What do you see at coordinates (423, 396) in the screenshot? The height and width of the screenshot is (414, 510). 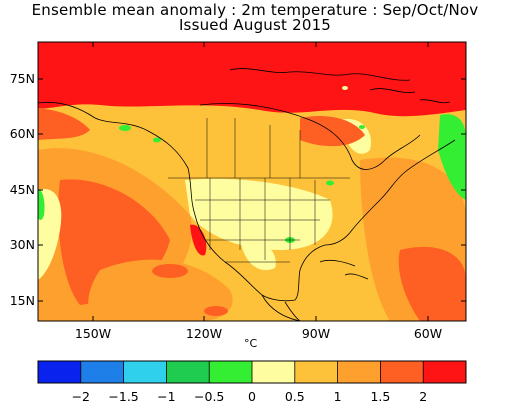 I see `colorbar-label: 2` at bounding box center [423, 396].